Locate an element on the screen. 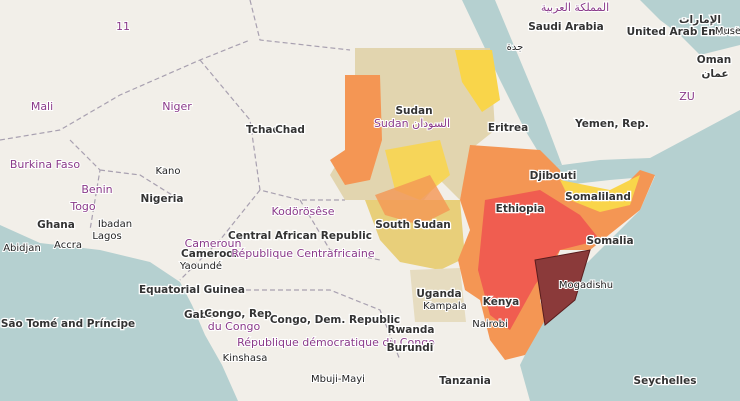 The width and height of the screenshot is (740, 401). place-label: du Congo is located at coordinates (234, 326).